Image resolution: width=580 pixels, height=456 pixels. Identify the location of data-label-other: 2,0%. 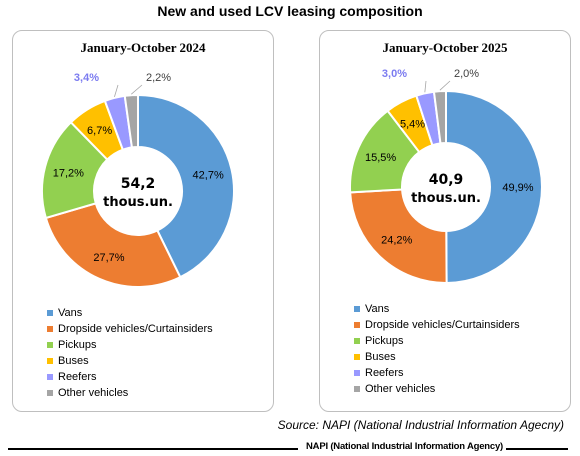
(466, 74).